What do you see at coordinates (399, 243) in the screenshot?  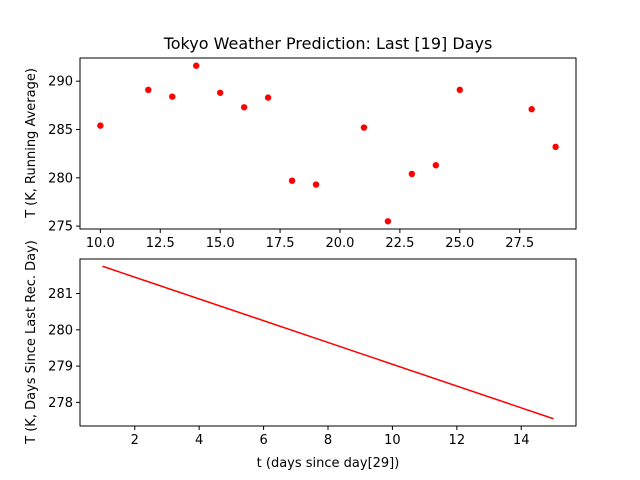 I see `x-tick-label: 22.5` at bounding box center [399, 243].